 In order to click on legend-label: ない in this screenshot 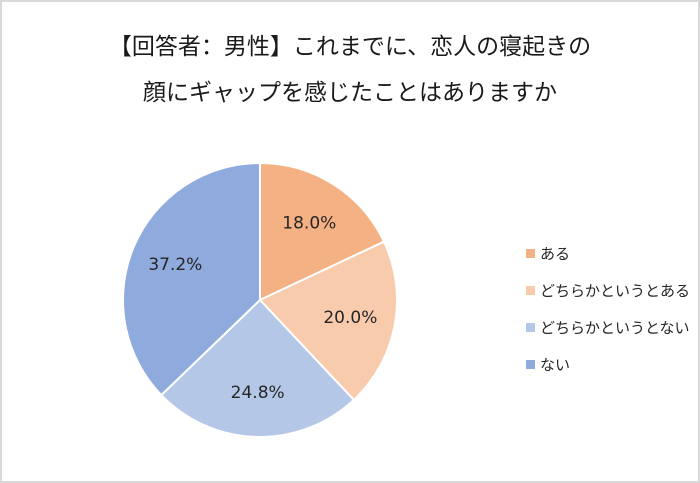, I will do `click(555, 365)`.